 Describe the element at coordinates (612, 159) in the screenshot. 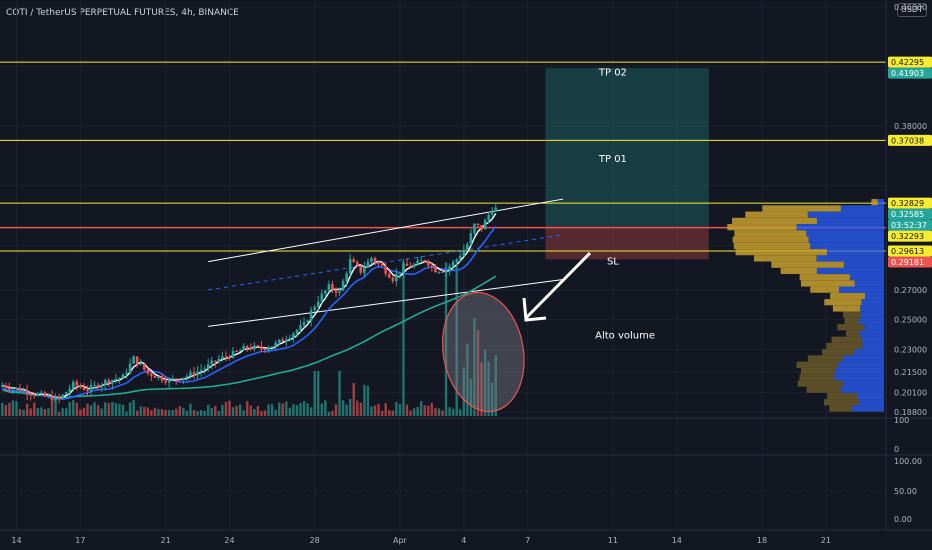

I see `annotation-label: TP 01` at that location.